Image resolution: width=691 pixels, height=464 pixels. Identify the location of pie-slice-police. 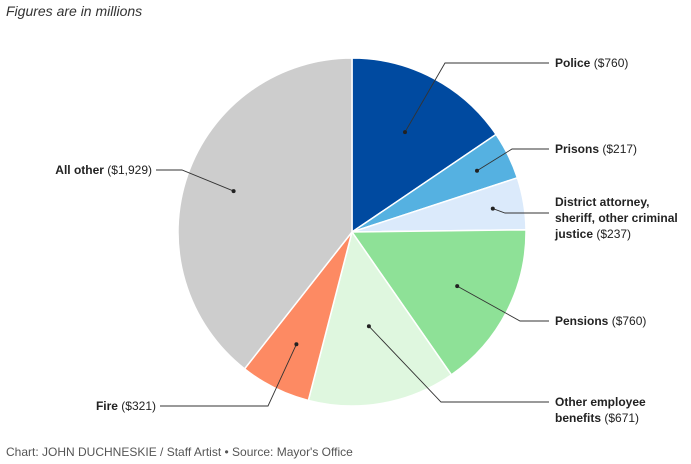
(424, 145).